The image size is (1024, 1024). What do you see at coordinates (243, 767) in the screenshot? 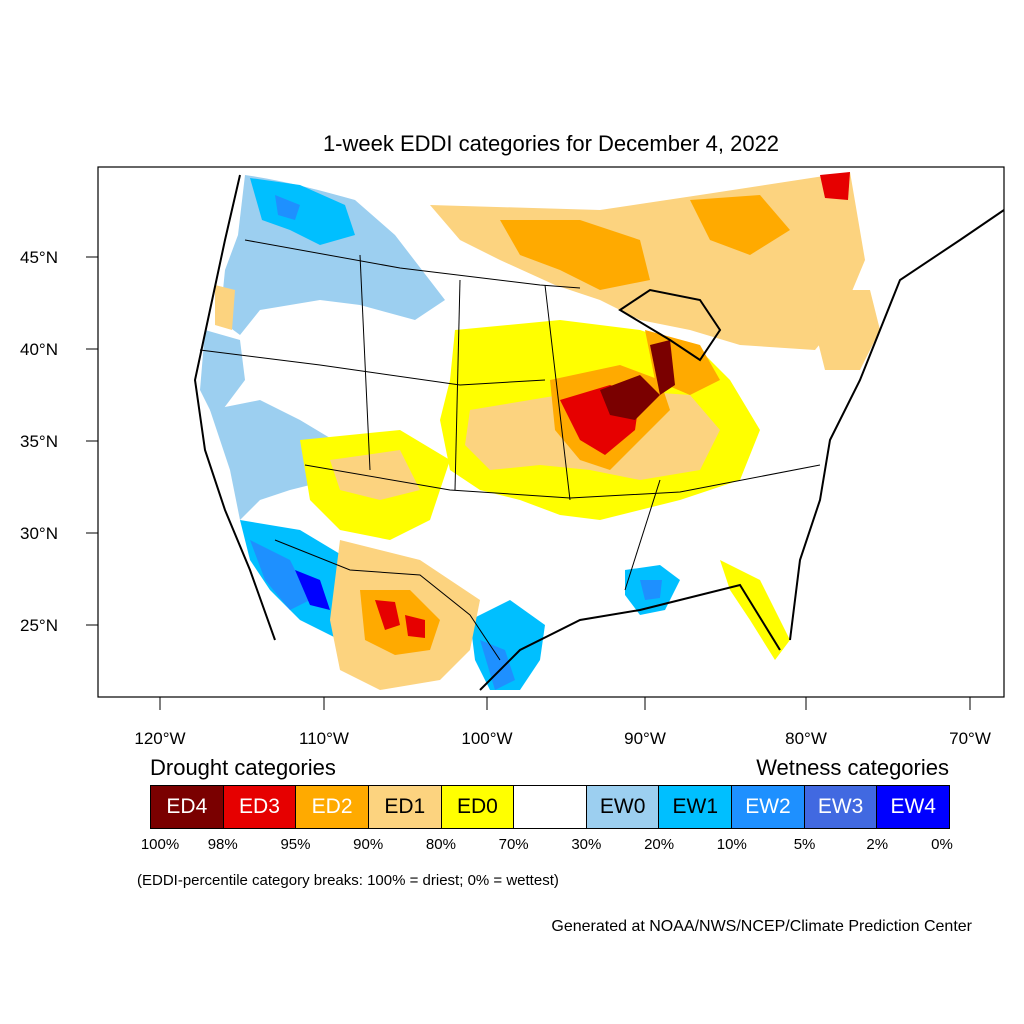
I see `drought-categories-heading: Drought categories` at bounding box center [243, 767].